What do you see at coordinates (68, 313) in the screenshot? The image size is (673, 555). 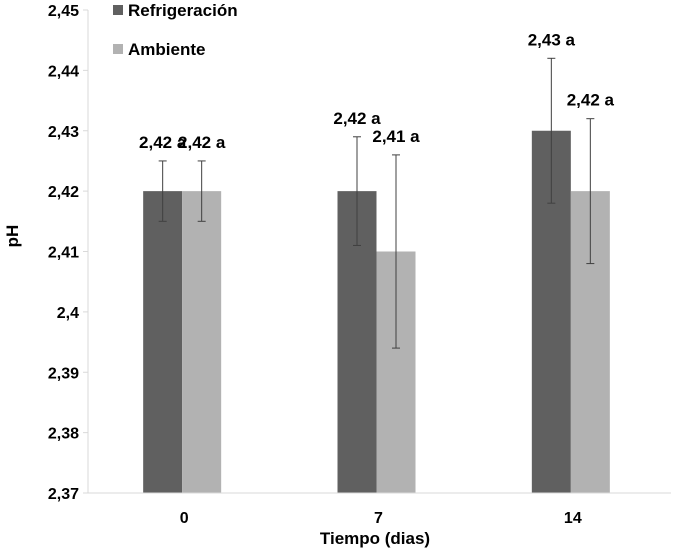 I see `y-tick-label: 2,4` at bounding box center [68, 313].